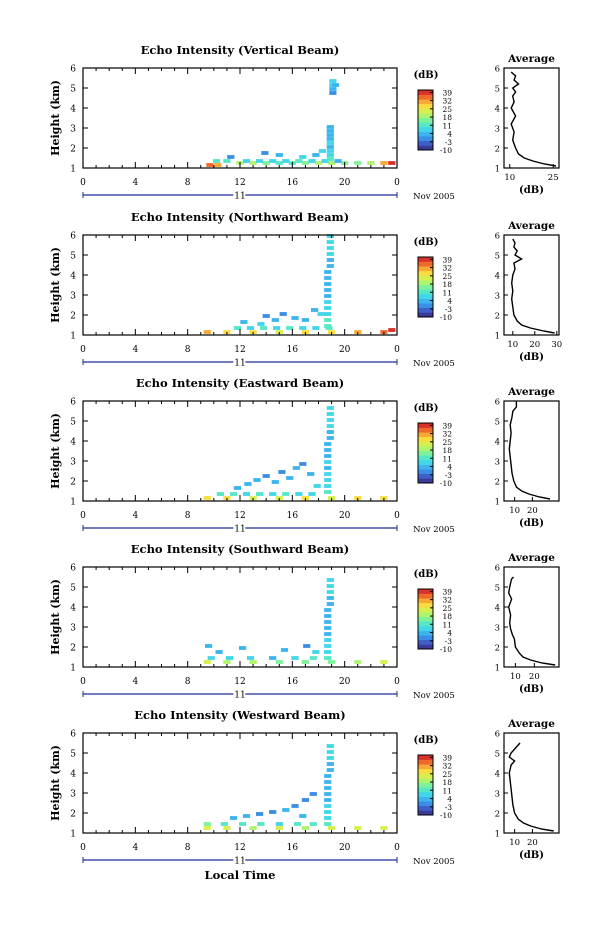  What do you see at coordinates (447, 109) in the screenshot?
I see `colorbar-tick-label: 25` at bounding box center [447, 109].